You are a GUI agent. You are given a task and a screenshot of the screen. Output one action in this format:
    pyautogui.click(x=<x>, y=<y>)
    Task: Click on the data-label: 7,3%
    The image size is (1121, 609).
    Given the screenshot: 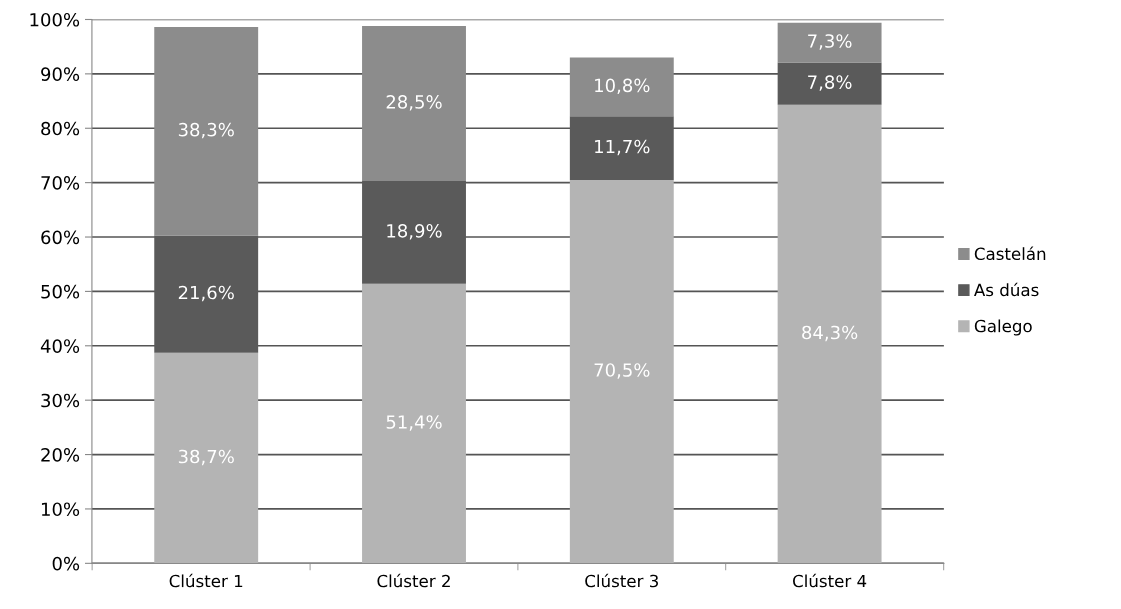 What is the action you would take?
    pyautogui.click(x=830, y=42)
    